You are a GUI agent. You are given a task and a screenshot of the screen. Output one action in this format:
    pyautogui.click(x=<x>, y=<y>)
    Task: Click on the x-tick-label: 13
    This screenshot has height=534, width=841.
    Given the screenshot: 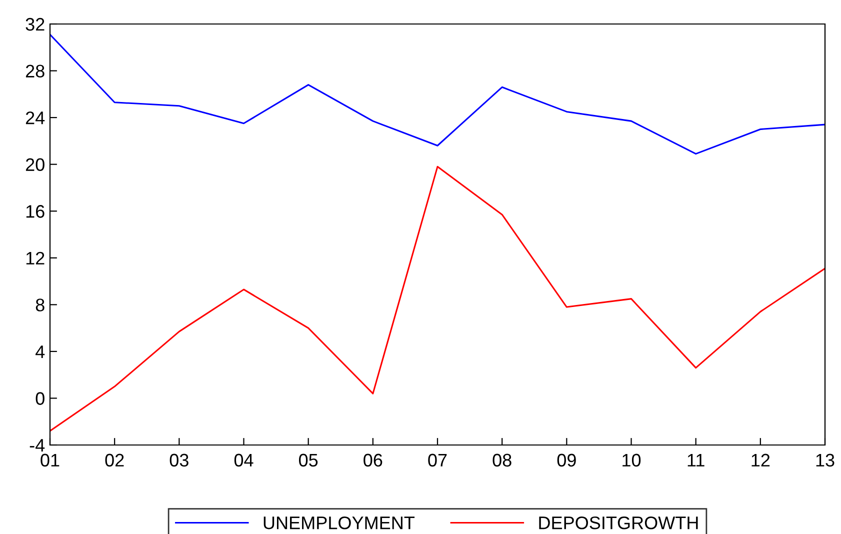 What is the action you would take?
    pyautogui.click(x=825, y=460)
    